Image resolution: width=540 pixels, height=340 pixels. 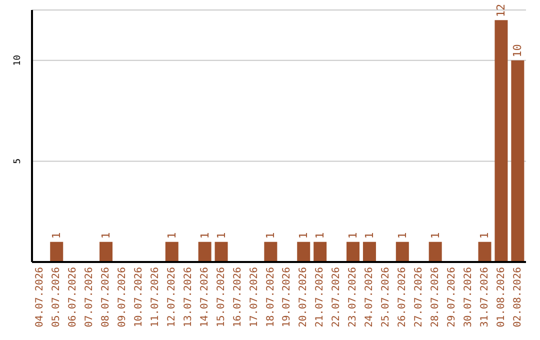 I want to click on x-tick-label: 20.07.2026, so click(x=304, y=297).